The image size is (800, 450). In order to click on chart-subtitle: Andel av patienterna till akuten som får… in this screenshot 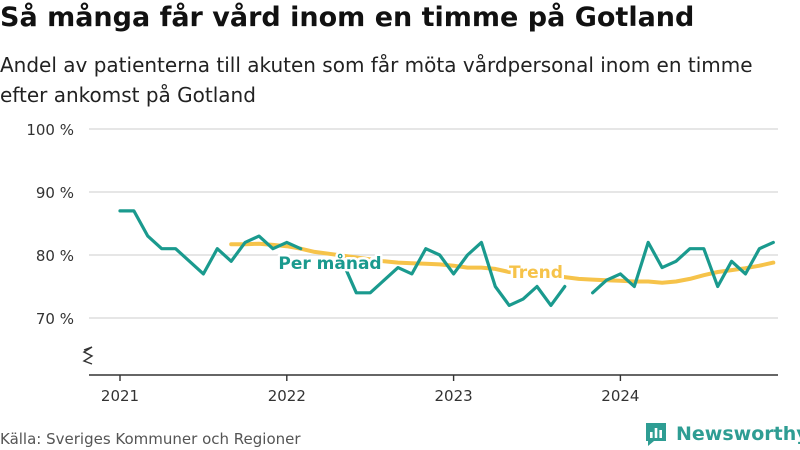, I will do `click(376, 80)`.